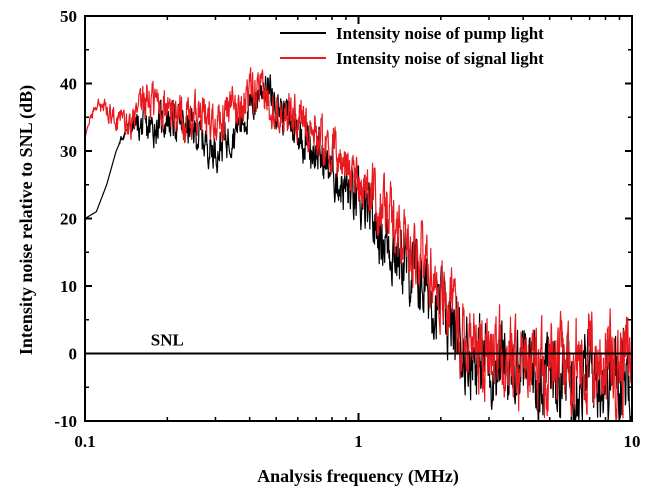  What do you see at coordinates (358, 476) in the screenshot?
I see `x-axis-label: Analysis frequency (MHz)` at bounding box center [358, 476].